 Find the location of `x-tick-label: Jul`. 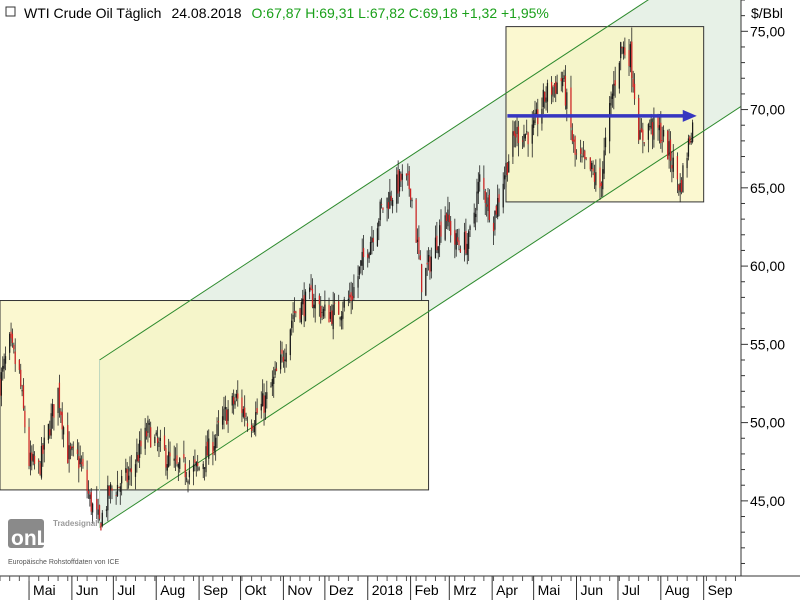

x-tick-label: Jul is located at coordinates (126, 590).